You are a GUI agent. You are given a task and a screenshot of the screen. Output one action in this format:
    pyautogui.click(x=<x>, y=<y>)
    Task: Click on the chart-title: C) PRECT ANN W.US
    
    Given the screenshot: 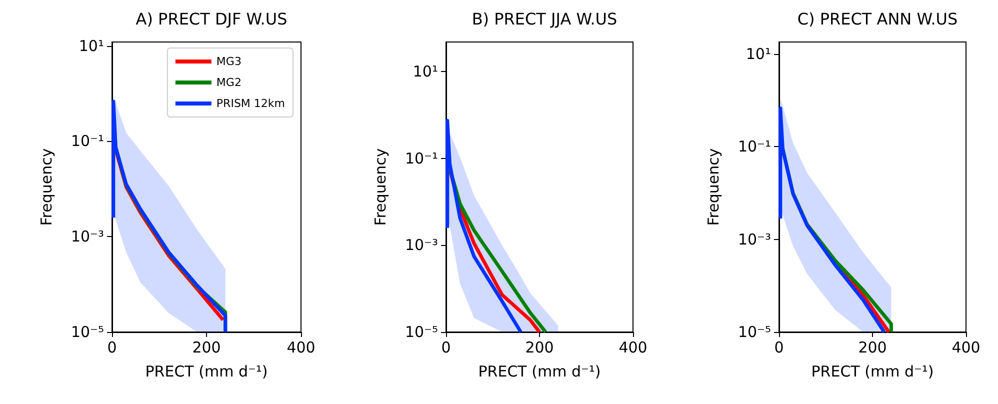 What is the action you would take?
    pyautogui.click(x=877, y=19)
    